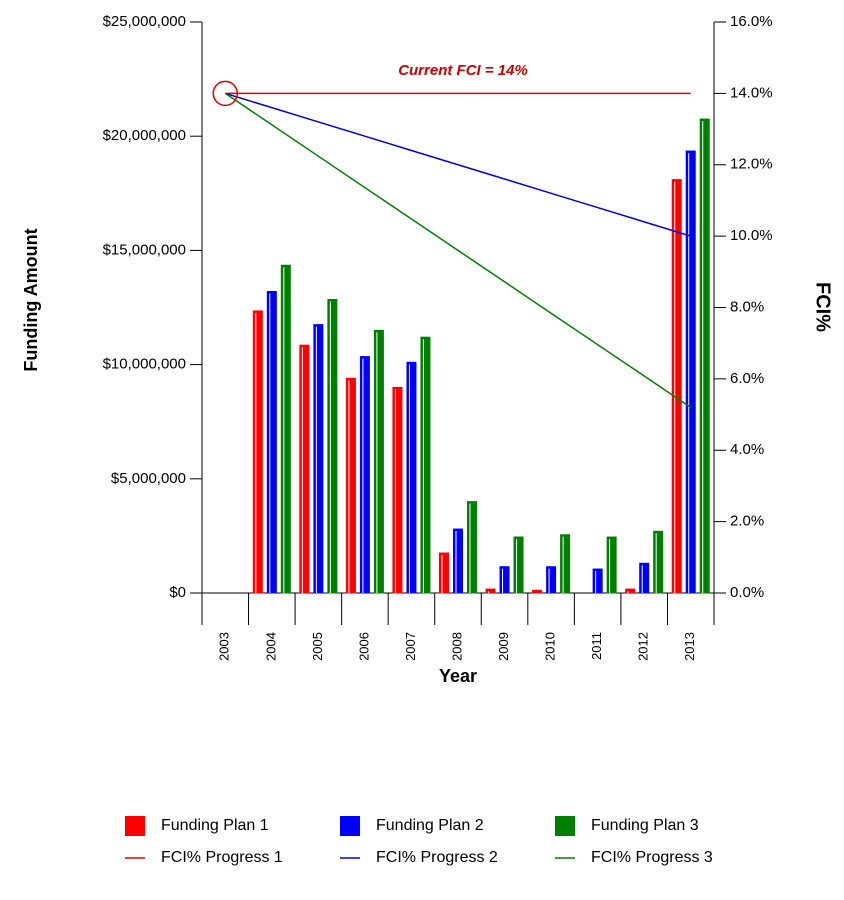 The image size is (844, 900). Describe the element at coordinates (823, 307) in the screenshot. I see `y2-axis-title: FCI%` at that location.